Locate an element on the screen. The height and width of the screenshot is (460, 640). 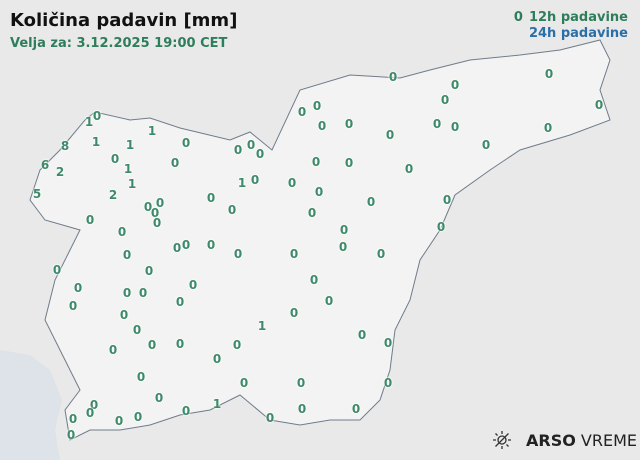
sea is located at coordinates (31, 405).